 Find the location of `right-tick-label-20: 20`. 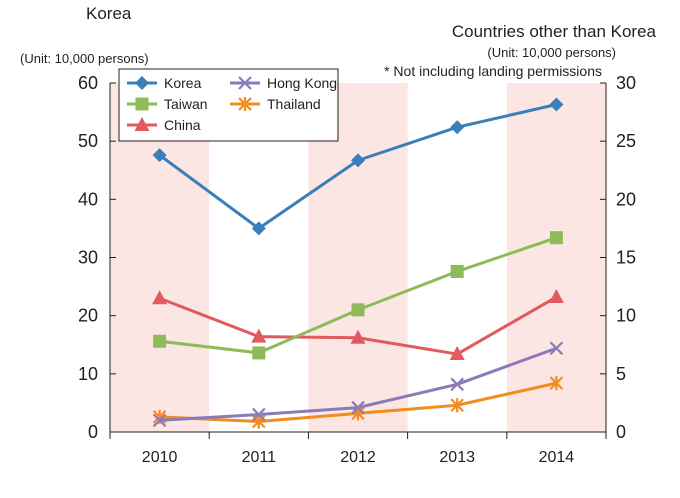

right-tick-label-20: 20 is located at coordinates (626, 199).